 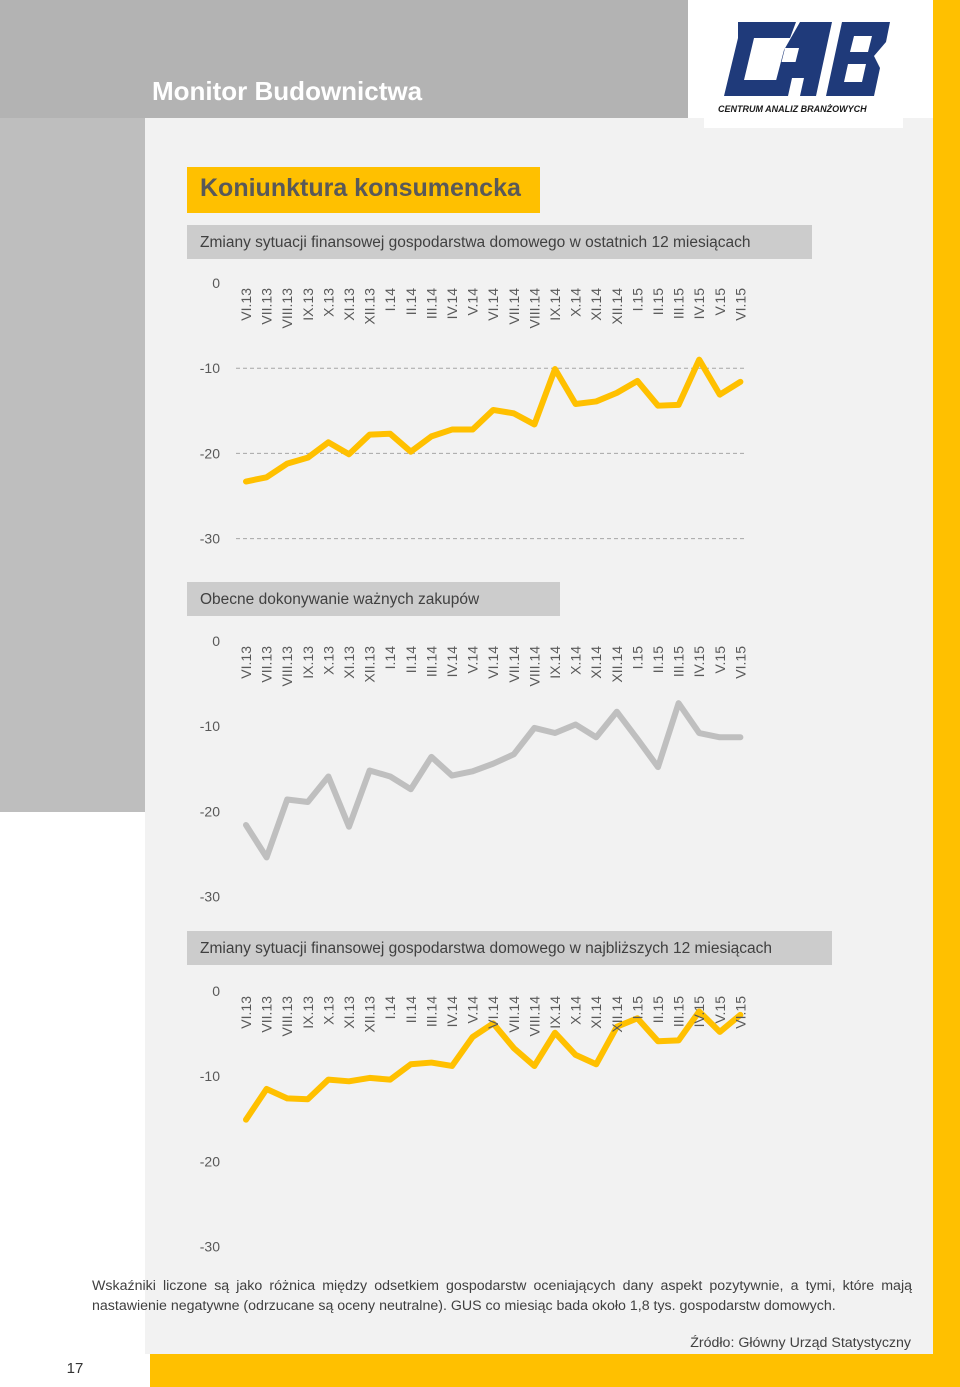 What do you see at coordinates (617, 1014) in the screenshot?
I see `x-tick-label: XII.14` at bounding box center [617, 1014].